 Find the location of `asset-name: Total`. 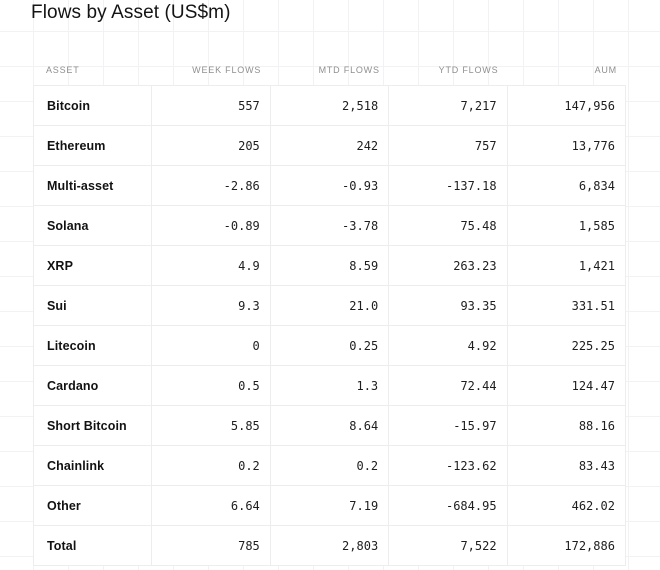

asset-name: Total is located at coordinates (93, 546).